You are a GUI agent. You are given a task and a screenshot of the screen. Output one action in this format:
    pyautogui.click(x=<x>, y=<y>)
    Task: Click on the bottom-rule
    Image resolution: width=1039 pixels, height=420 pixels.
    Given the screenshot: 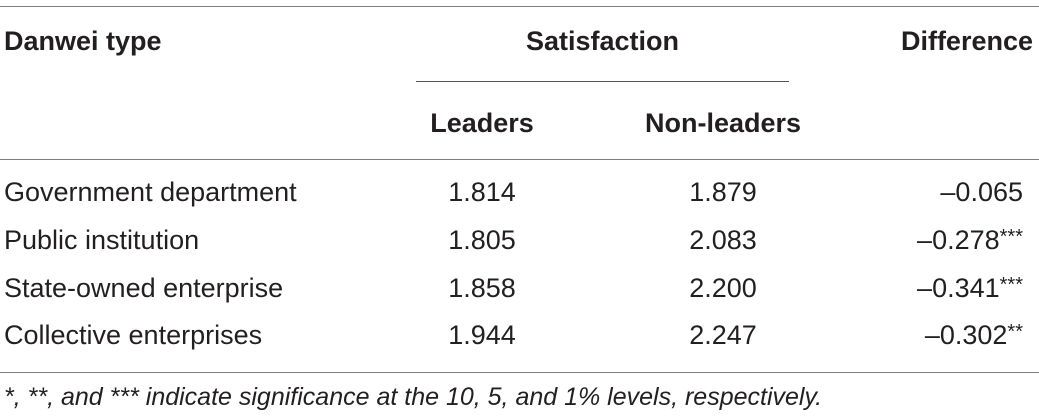 What is the action you would take?
    pyautogui.click(x=519, y=372)
    